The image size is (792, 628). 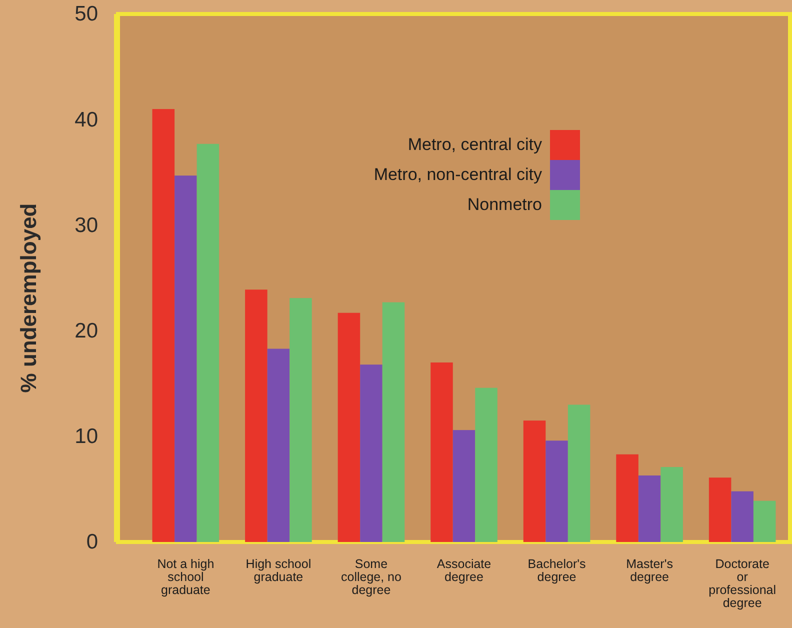 I want to click on y-tick-label: 20, so click(x=86, y=331).